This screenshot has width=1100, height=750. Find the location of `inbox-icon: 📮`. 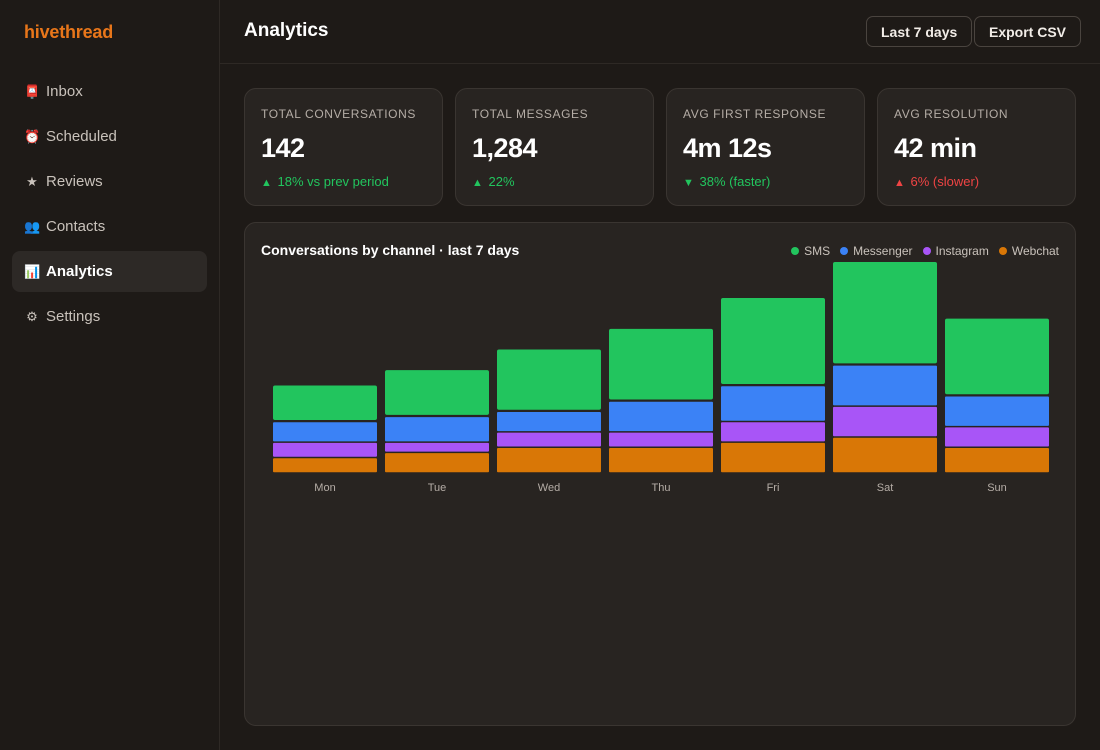

inbox-icon: 📮 is located at coordinates (32, 91).